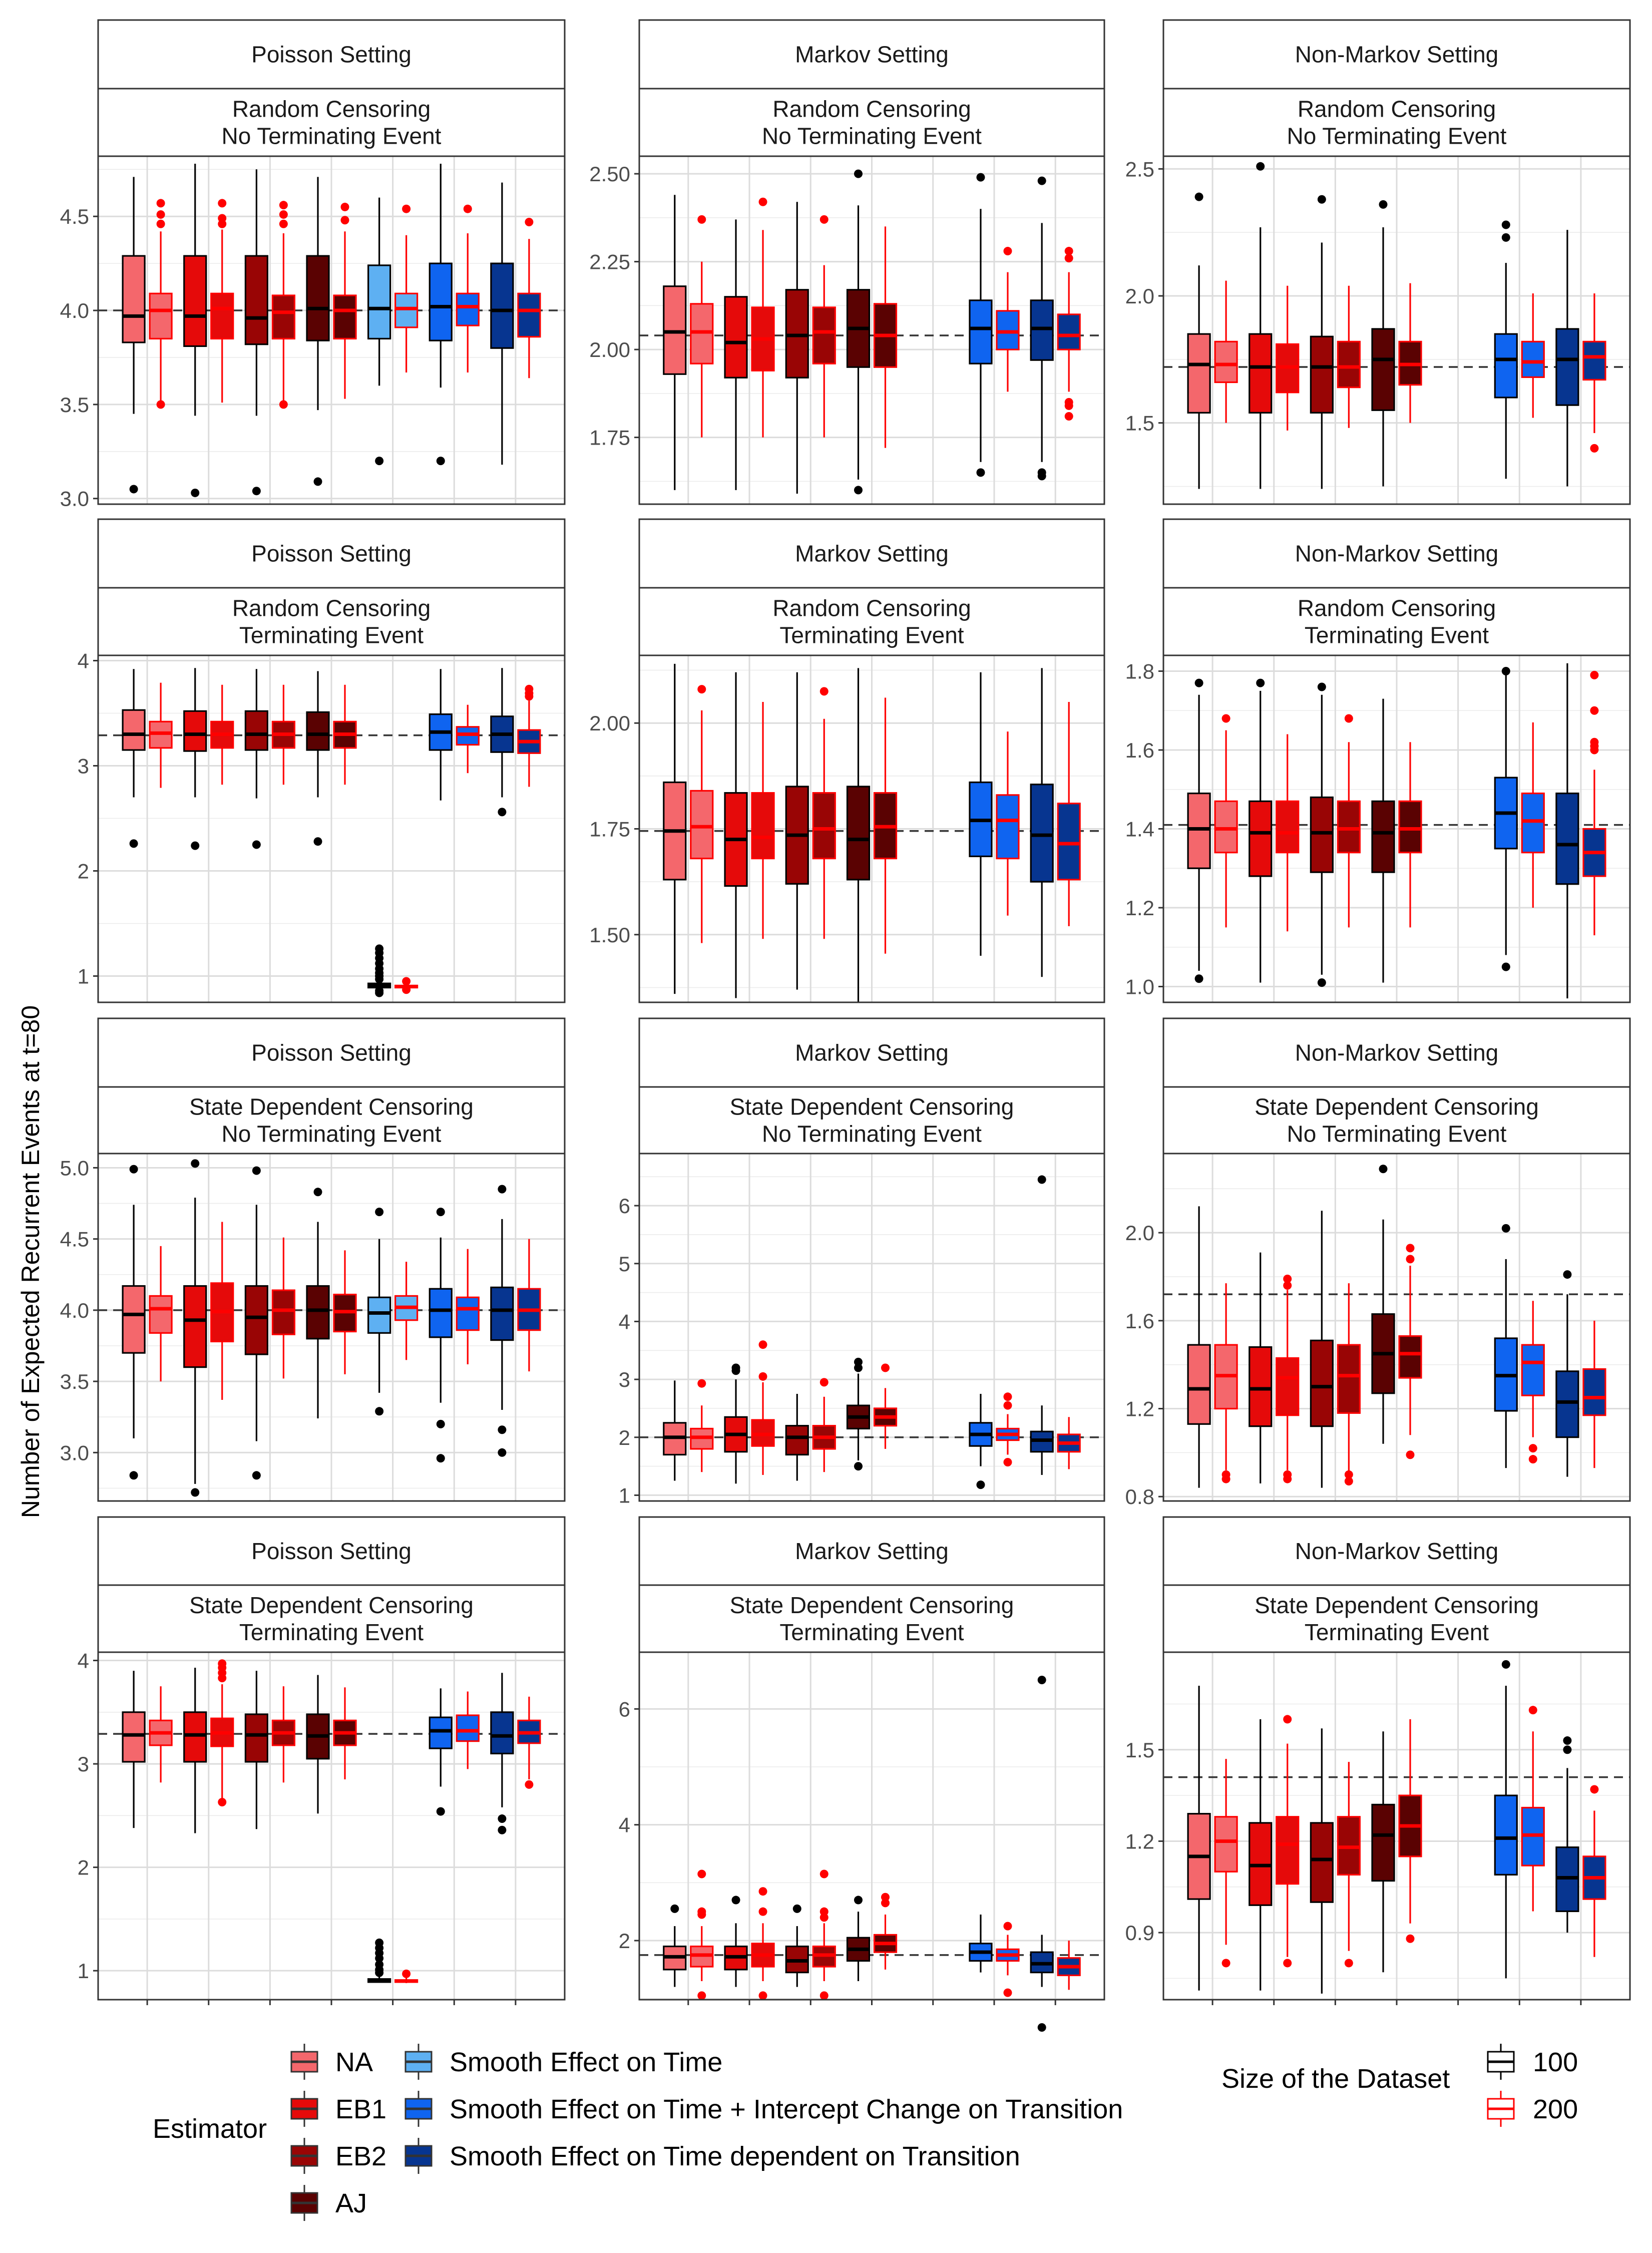 The width and height of the screenshot is (1652, 2253). Describe the element at coordinates (1506, 366) in the screenshot. I see `panel-r1-c3-box-smooth-effect-on-time-intercept-change-on-transition-n100-iqr` at that location.